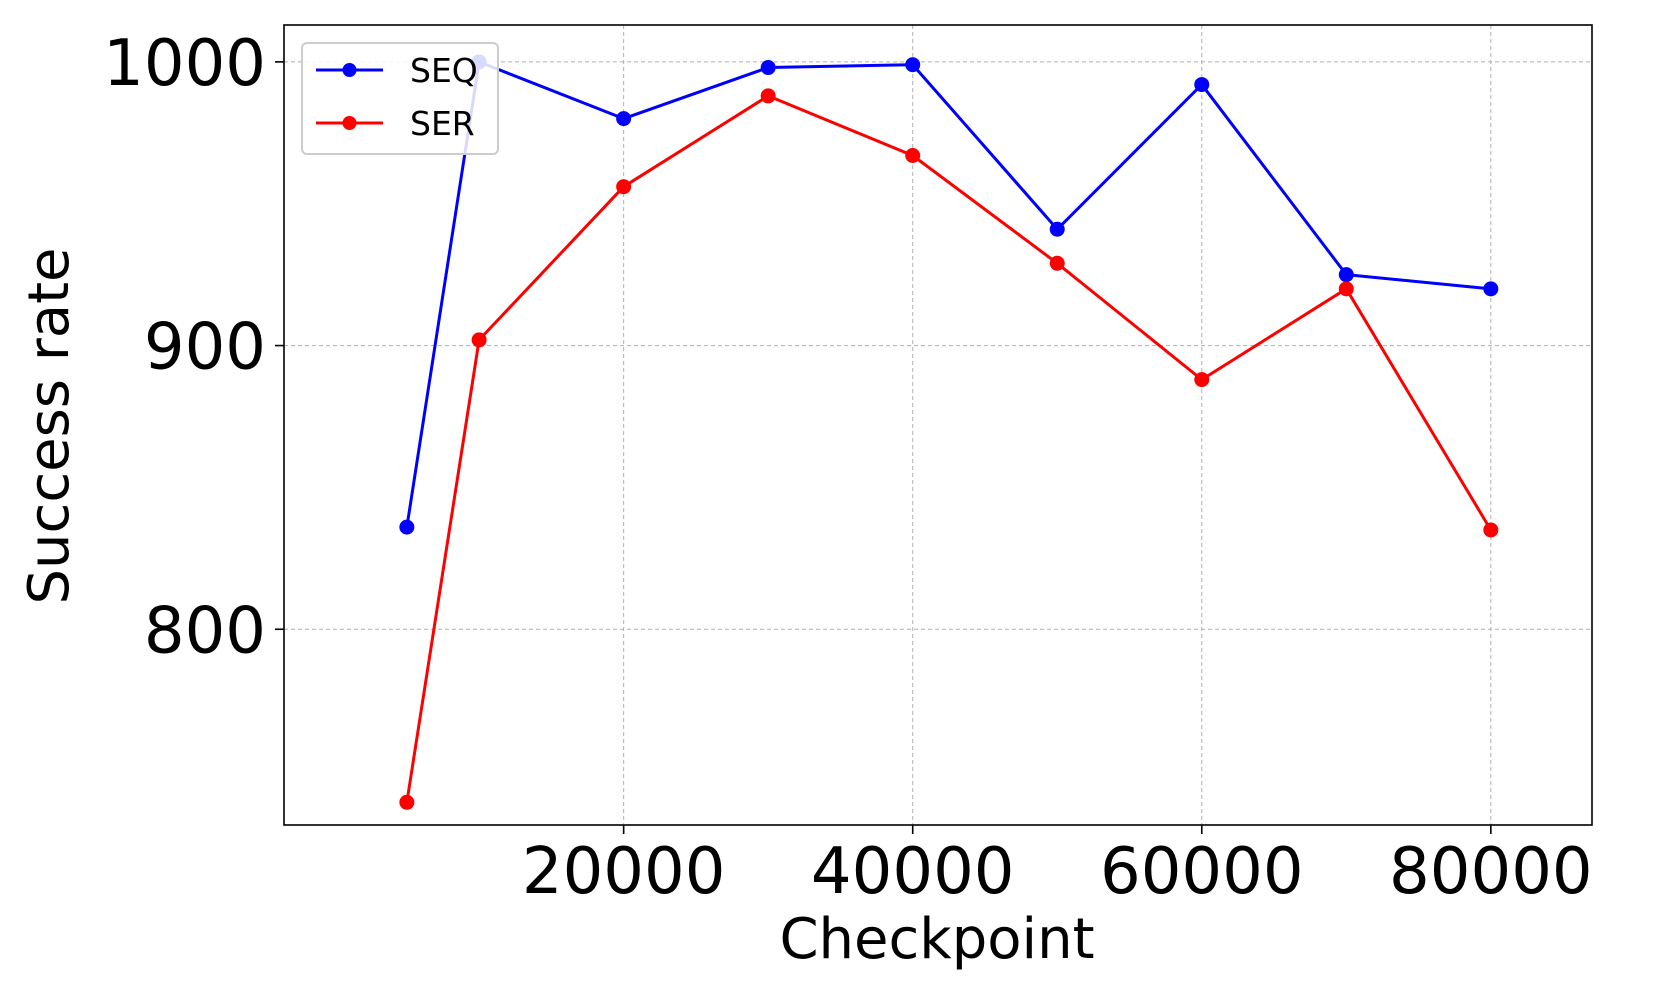  I want to click on x-tick-label: 40000, so click(913, 872).